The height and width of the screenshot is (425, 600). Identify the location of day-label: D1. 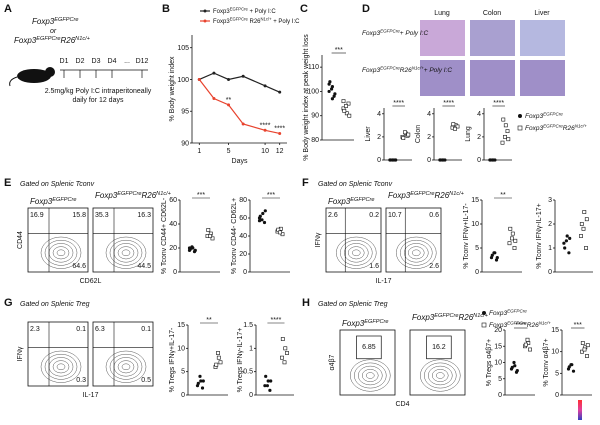
(64, 61).